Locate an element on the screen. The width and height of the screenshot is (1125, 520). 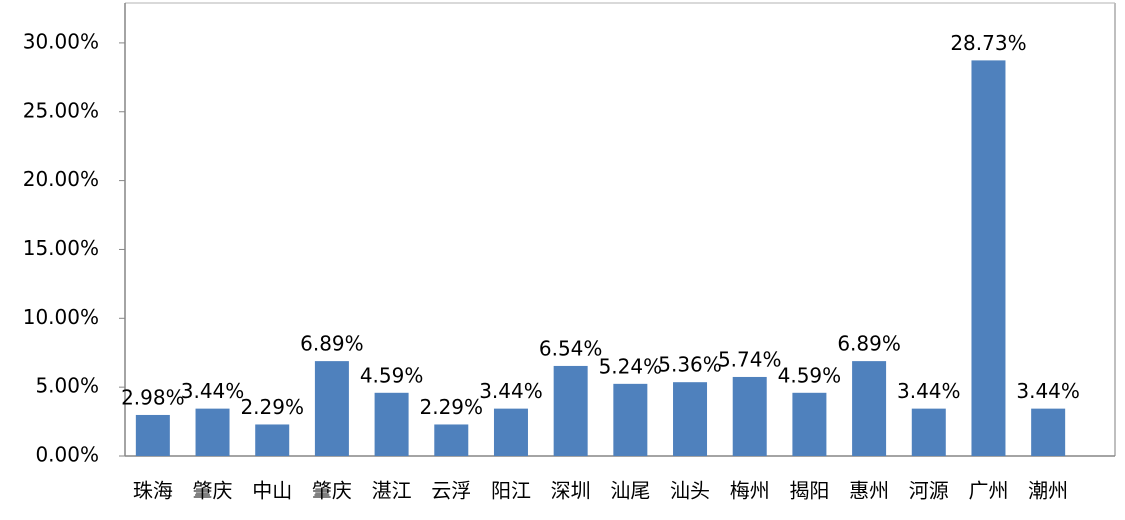
data-label: 5.36% is located at coordinates (690, 365).